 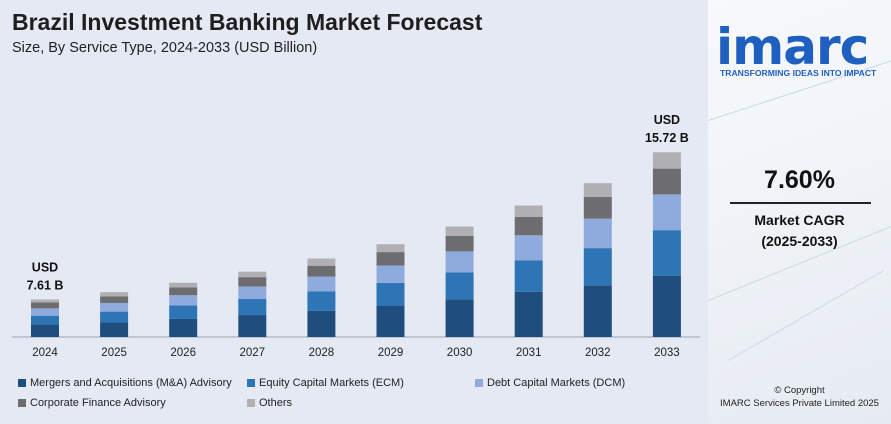 What do you see at coordinates (331, 383) in the screenshot?
I see `legend-label: Equity Capital Markets (ECM)` at bounding box center [331, 383].